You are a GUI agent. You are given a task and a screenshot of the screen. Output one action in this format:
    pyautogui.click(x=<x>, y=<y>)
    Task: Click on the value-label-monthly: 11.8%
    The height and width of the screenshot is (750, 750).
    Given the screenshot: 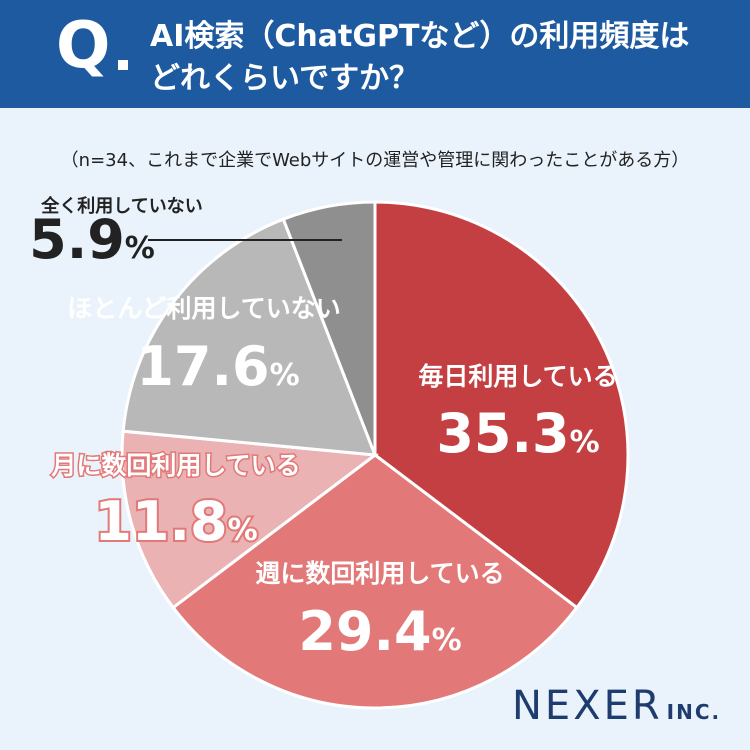 What is the action you would take?
    pyautogui.click(x=175, y=521)
    